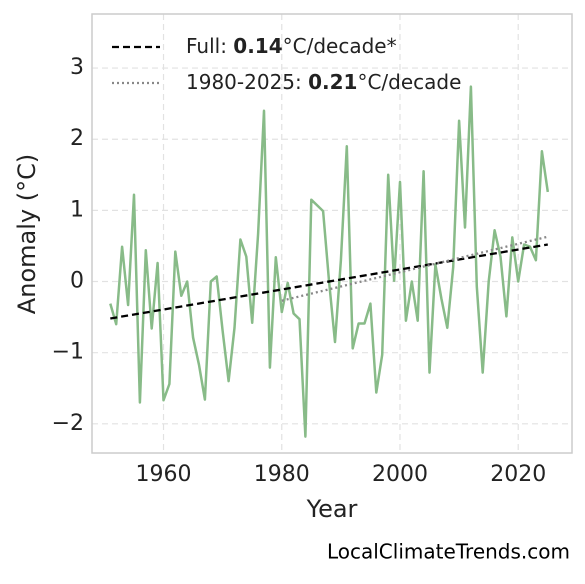  I want to click on legend-prefix: Full:, so click(209, 46).